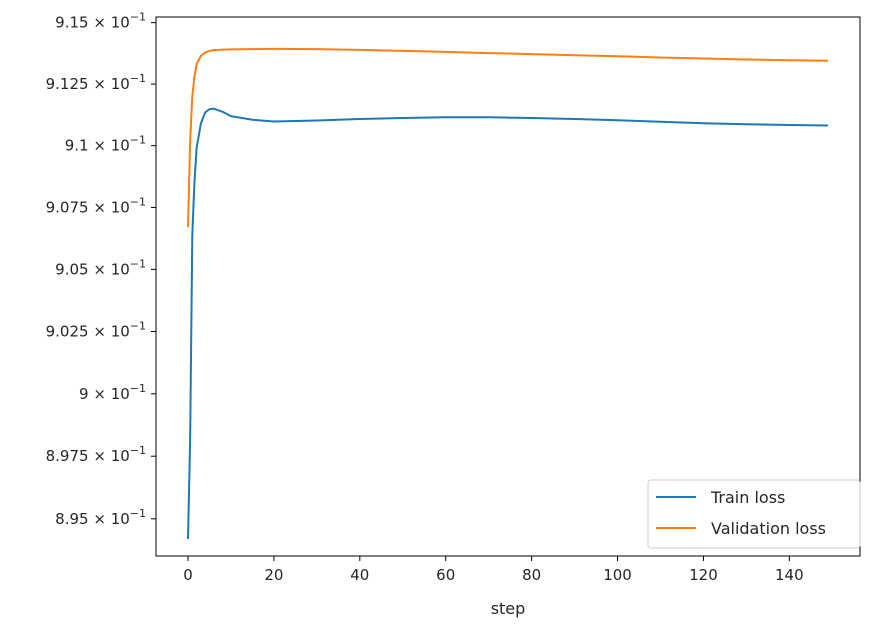  What do you see at coordinates (617, 575) in the screenshot?
I see `x-tick-label: 100` at bounding box center [617, 575].